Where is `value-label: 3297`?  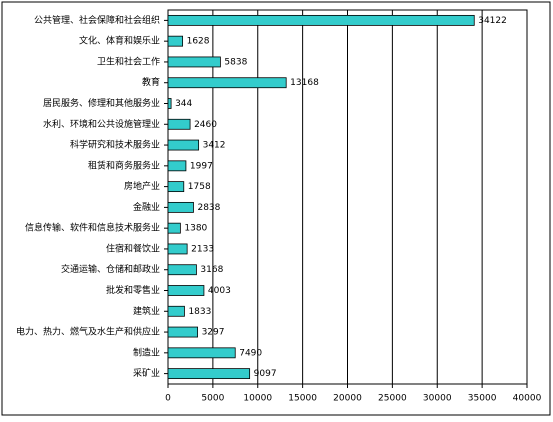
value-label: 3297 is located at coordinates (213, 333).